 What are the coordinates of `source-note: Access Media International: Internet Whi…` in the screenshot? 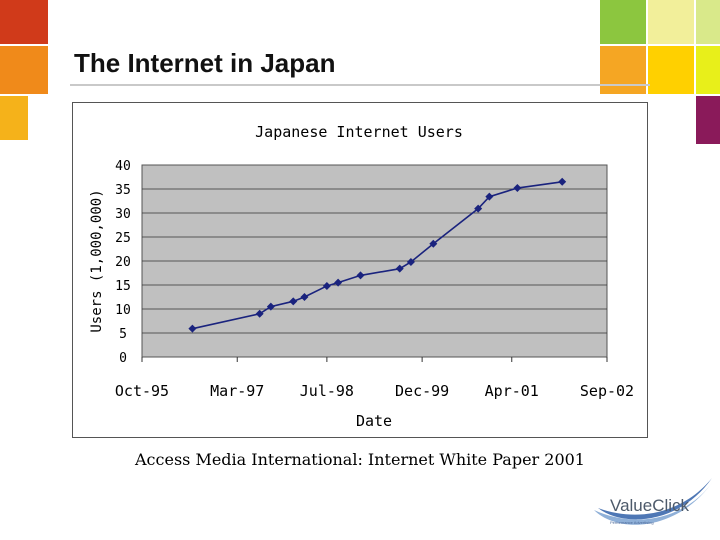 It's located at (360, 459).